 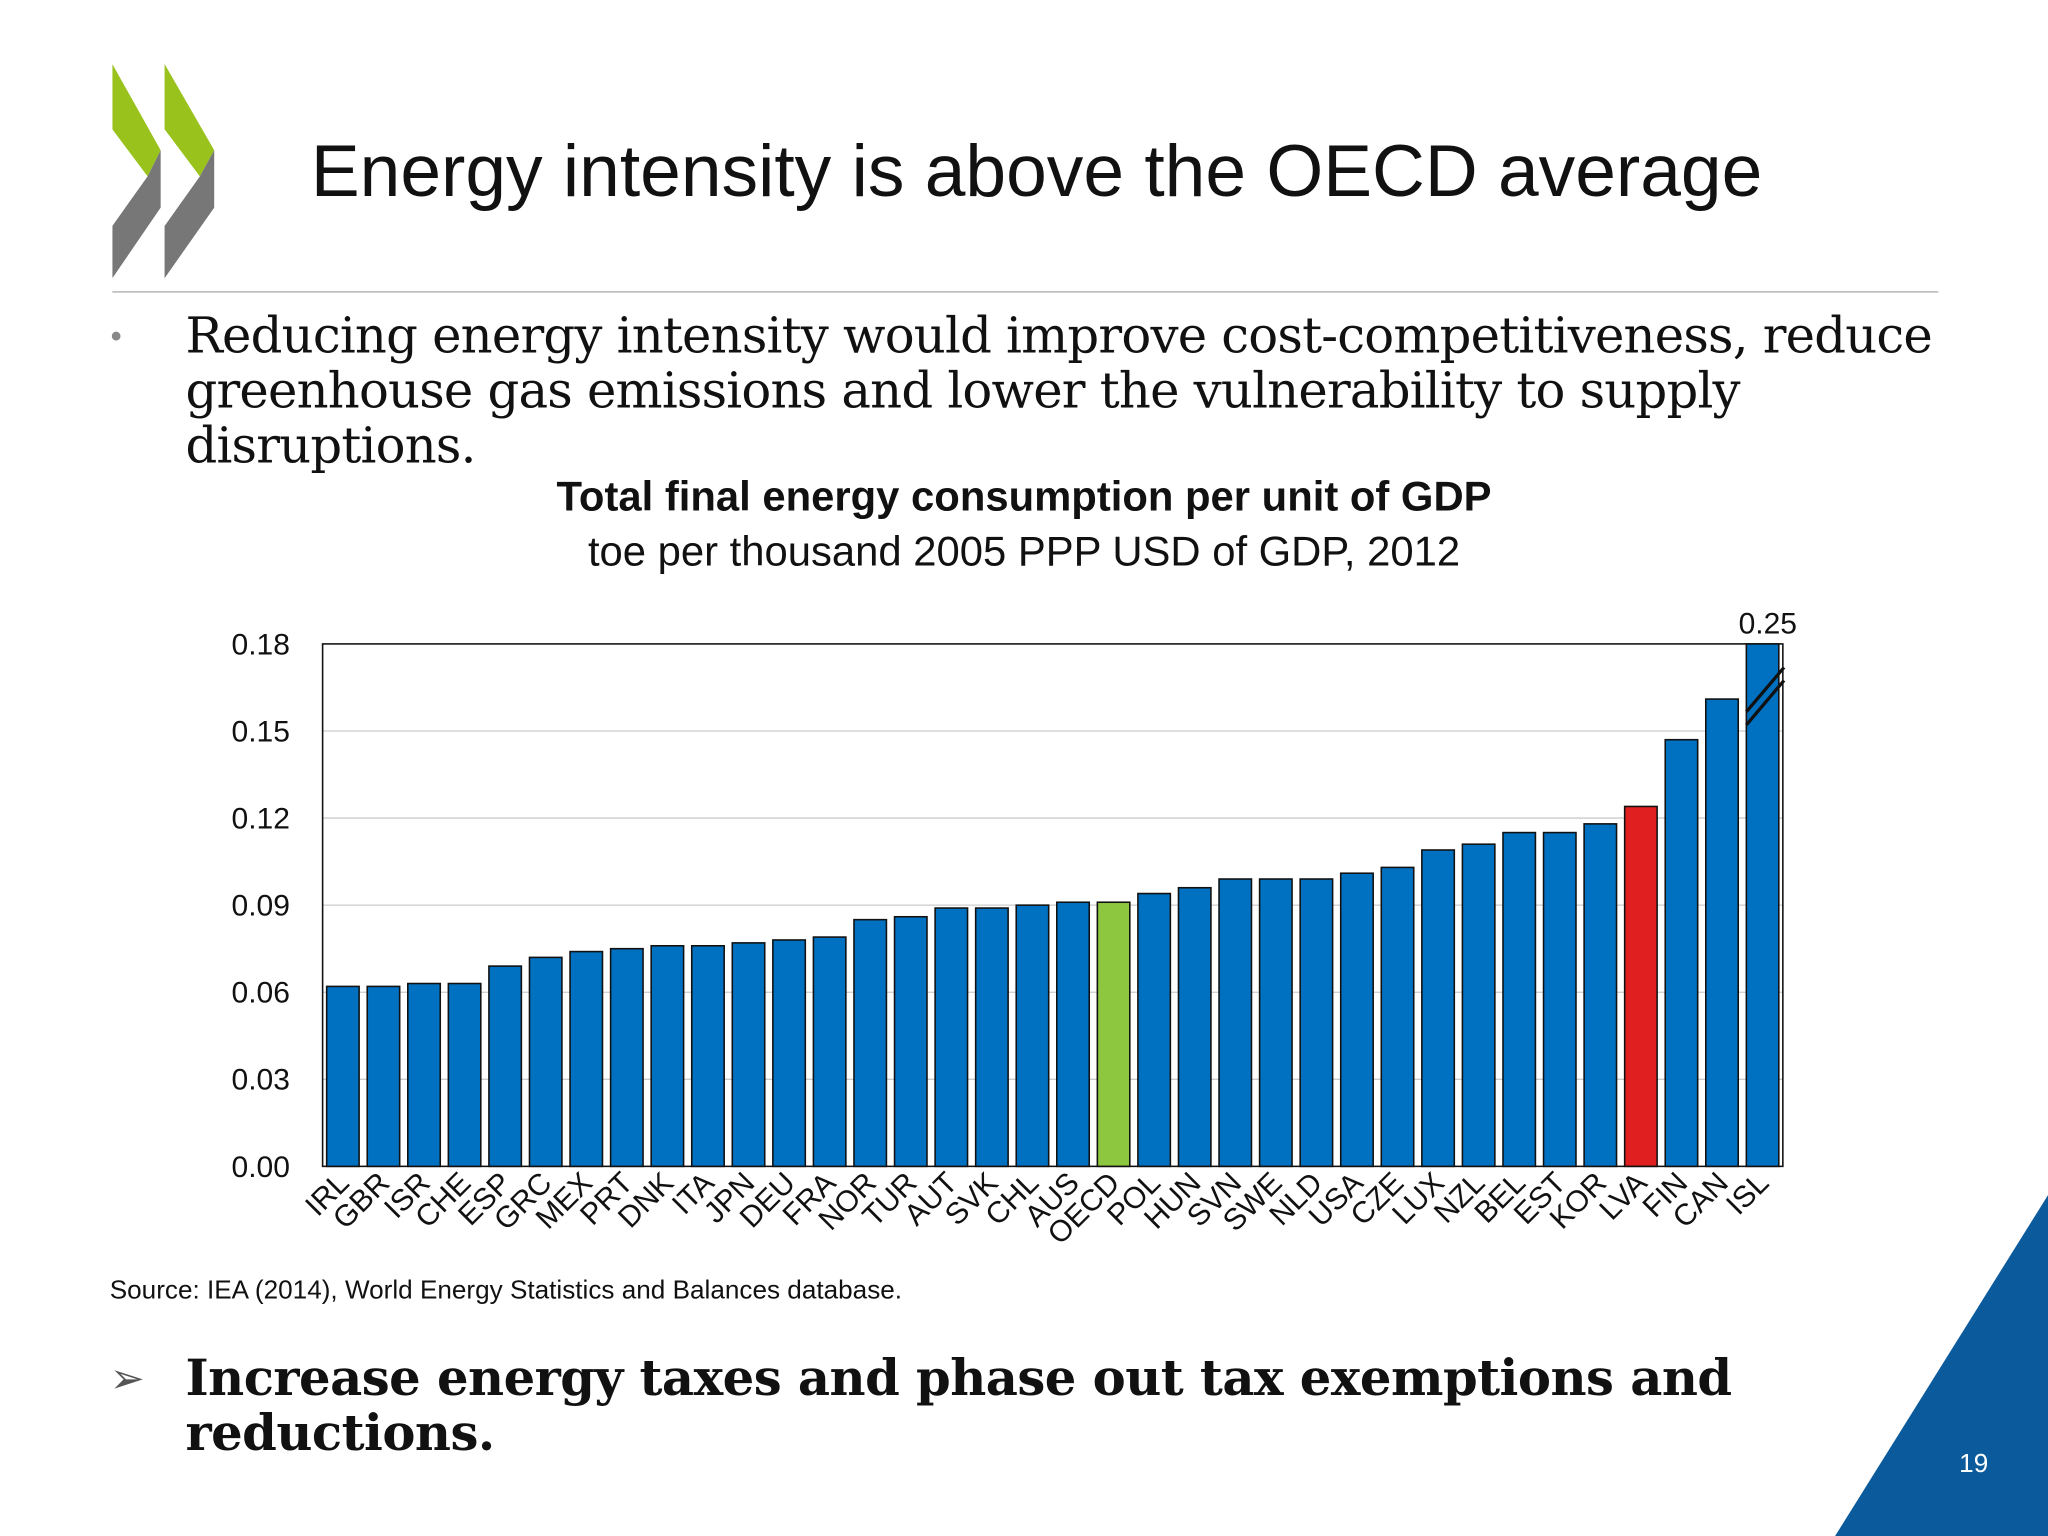 I want to click on bar-prt, so click(x=626, y=1057).